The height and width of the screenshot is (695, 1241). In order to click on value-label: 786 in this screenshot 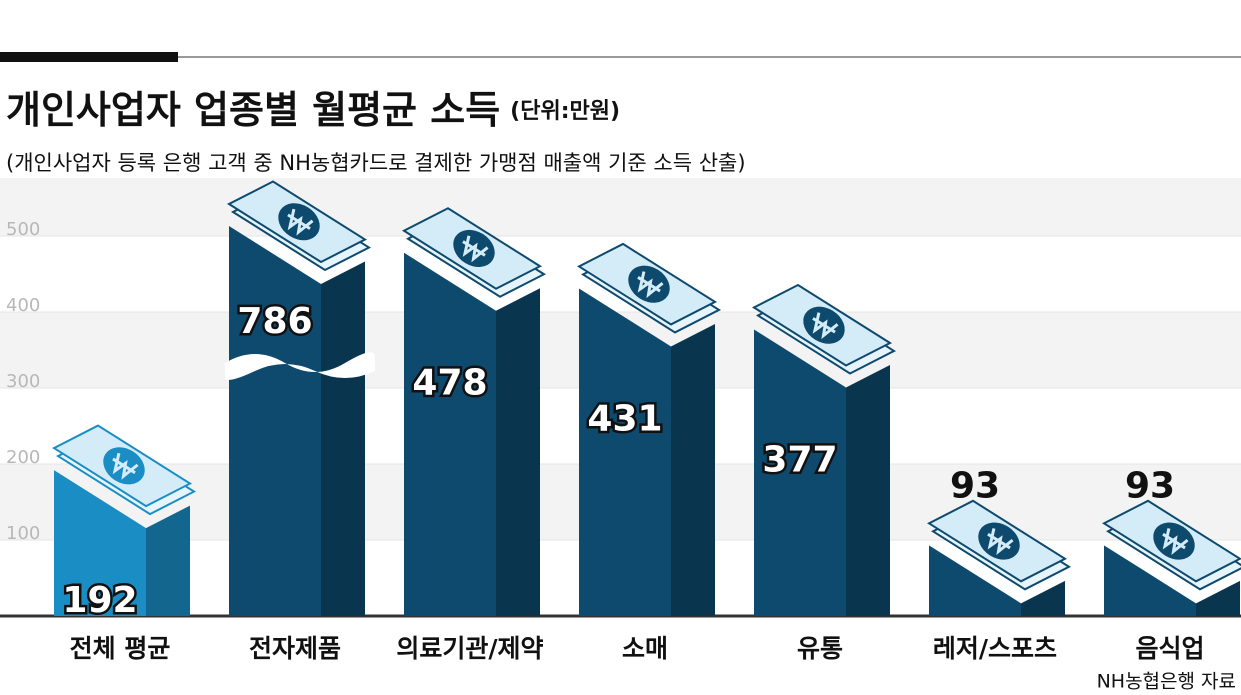, I will do `click(274, 321)`.